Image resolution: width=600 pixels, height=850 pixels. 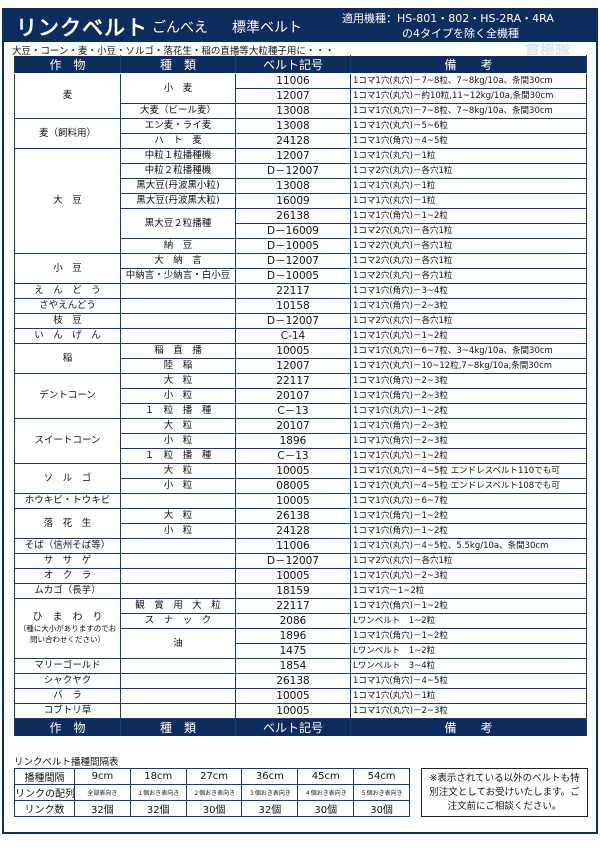 I want to click on table-row: 麦小 麦 11006 1コマ1穴(丸穴)－7~8粒、7~8kg/10a、条間30cm, so click(x=300, y=96).